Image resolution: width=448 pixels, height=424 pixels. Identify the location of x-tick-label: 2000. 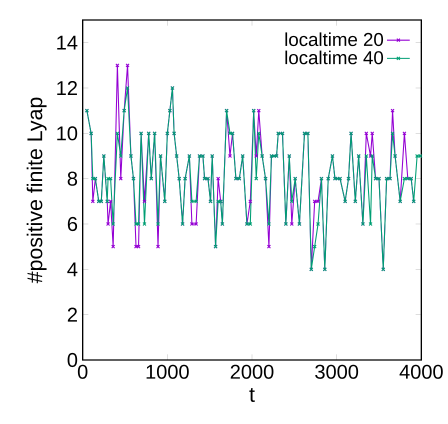
(252, 371).